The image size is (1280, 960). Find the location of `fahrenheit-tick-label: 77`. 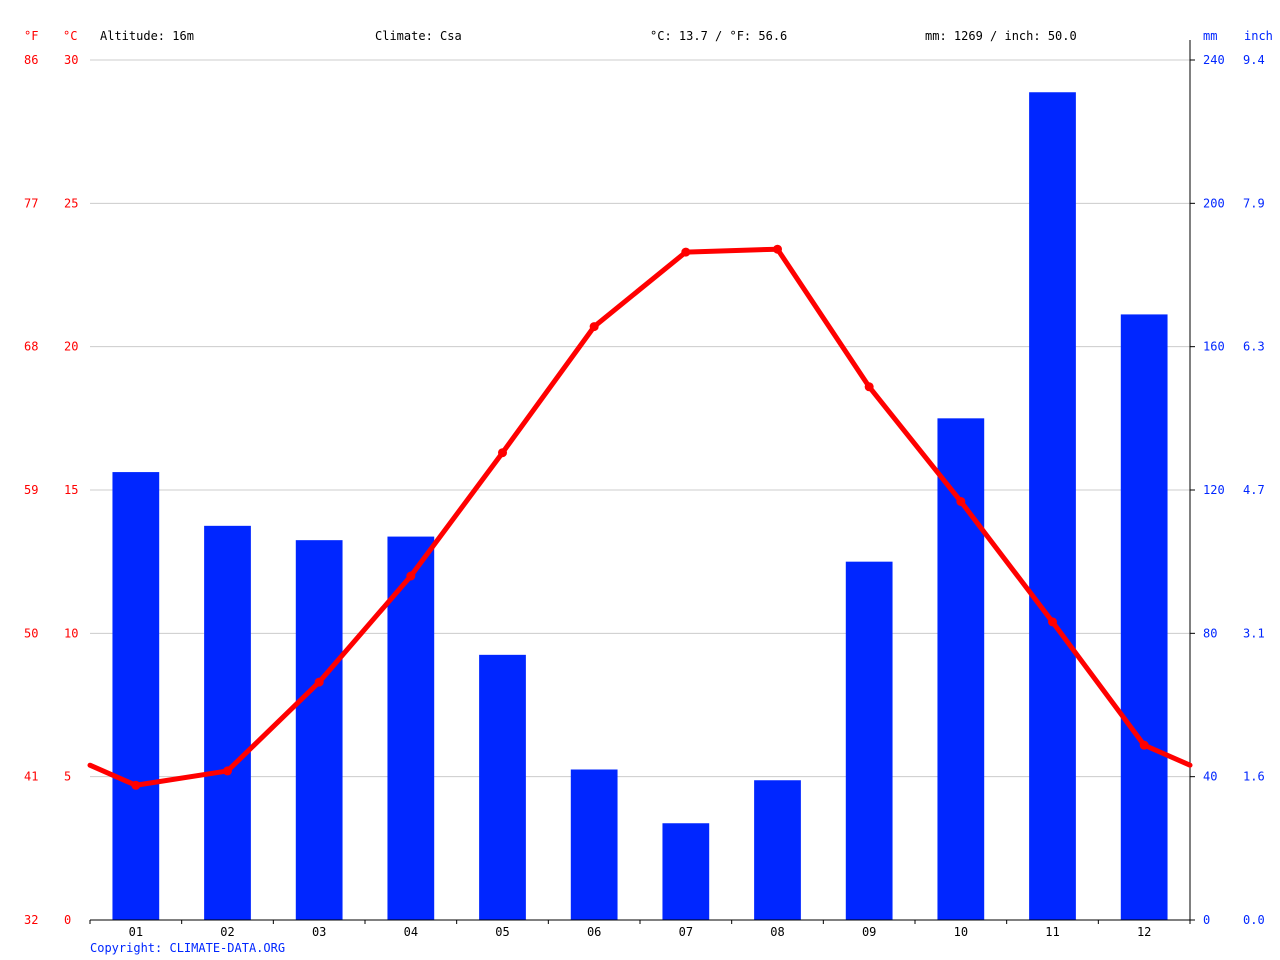

fahrenheit-tick-label: 77 is located at coordinates (31, 203).